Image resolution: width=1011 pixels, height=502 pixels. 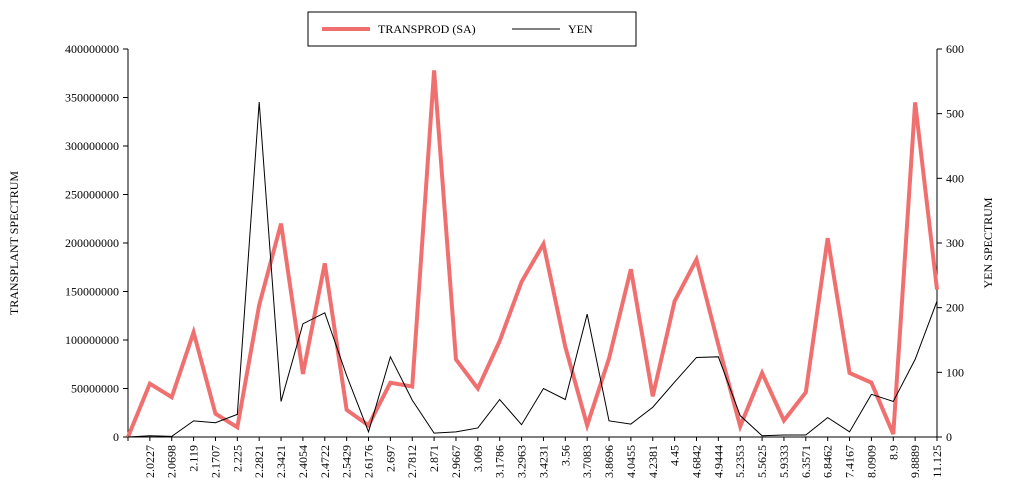 I want to click on x-tick-label: 4.6842, so click(x=696, y=461).